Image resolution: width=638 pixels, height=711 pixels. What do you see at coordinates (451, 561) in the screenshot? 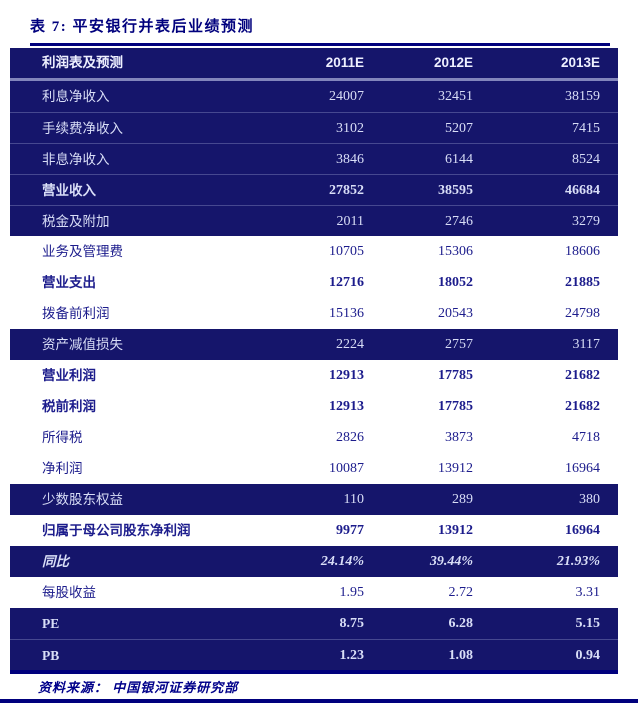
I see `row-value-2012e: 39.44%` at bounding box center [451, 561].